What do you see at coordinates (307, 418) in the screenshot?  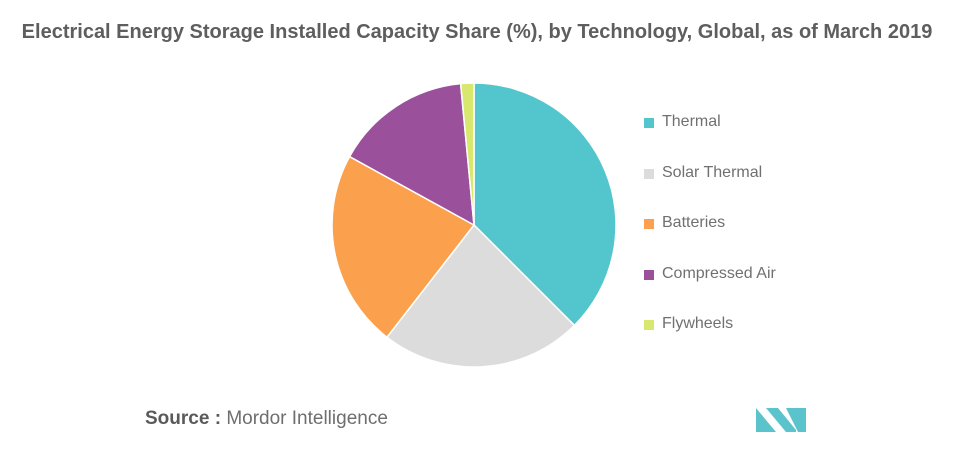 I see `source-text: Mordor Intelligence` at bounding box center [307, 418].